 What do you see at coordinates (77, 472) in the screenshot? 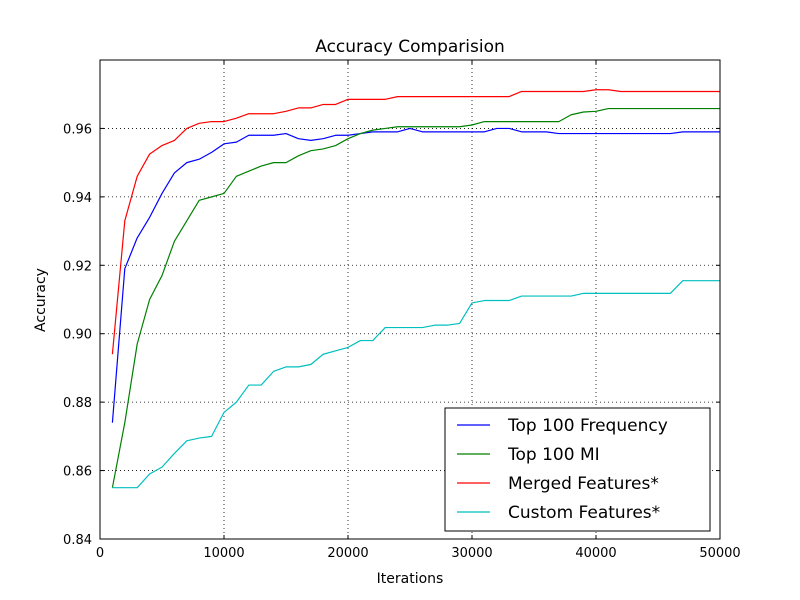
I see `y-tick-label: 0.86` at bounding box center [77, 472].